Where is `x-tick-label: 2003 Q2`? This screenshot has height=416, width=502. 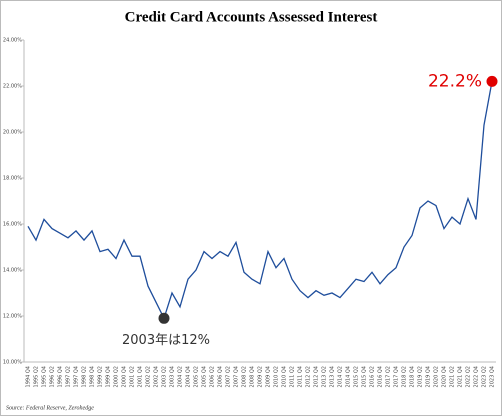 x-tick-label: 2003 Q2 is located at coordinates (165, 376).